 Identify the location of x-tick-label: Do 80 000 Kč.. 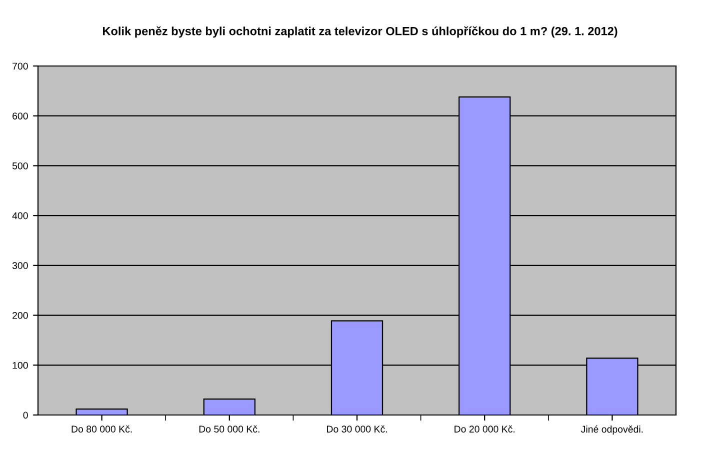
(102, 429).